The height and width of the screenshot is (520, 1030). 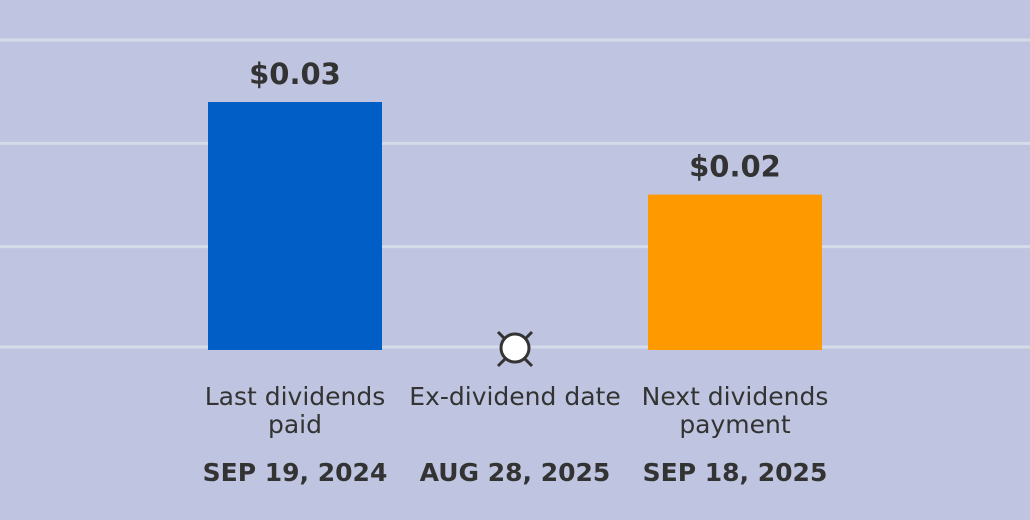 What do you see at coordinates (735, 410) in the screenshot?
I see `category-label: Next dividends payment` at bounding box center [735, 410].